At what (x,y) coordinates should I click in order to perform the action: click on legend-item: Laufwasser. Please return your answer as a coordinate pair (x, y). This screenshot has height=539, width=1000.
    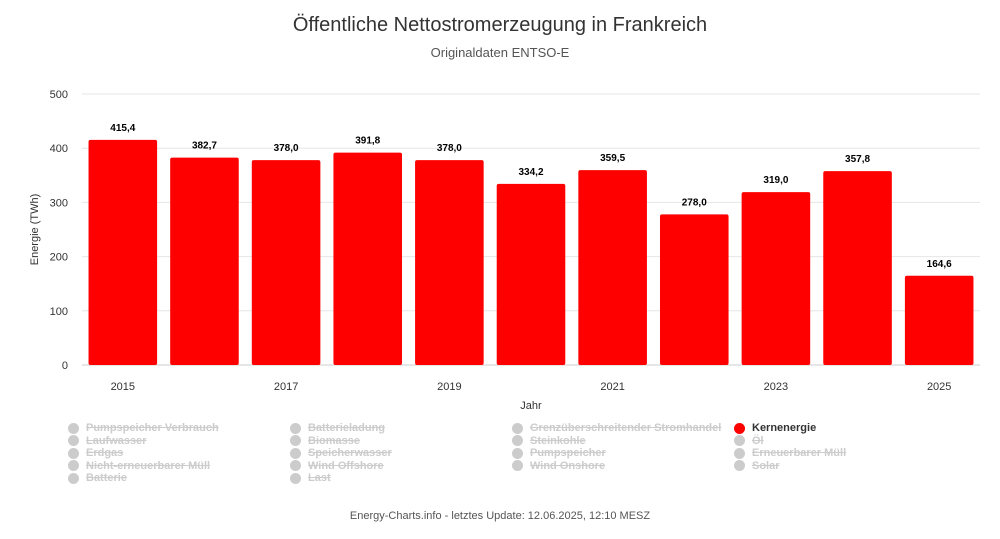
    Looking at the image, I should click on (107, 441).